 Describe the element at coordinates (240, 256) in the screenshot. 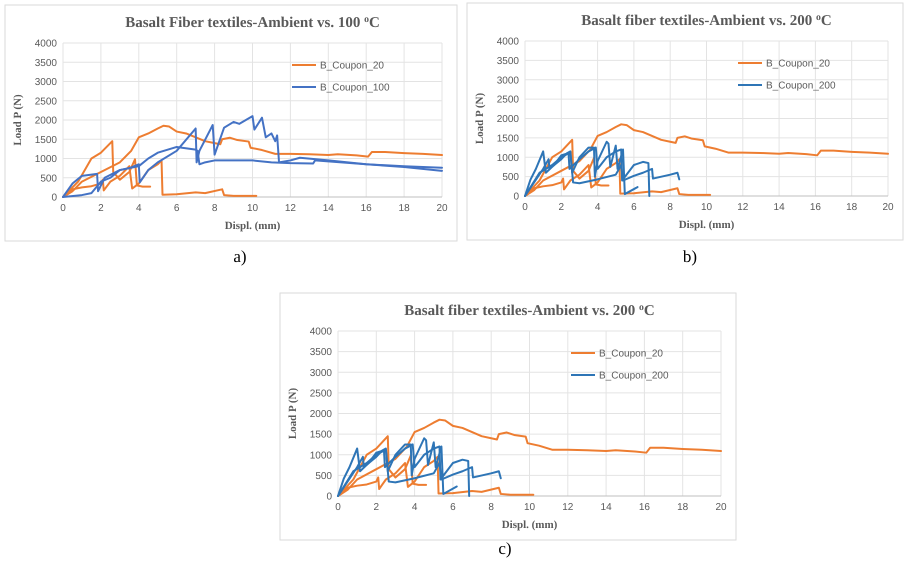

I see `text: a)` at that location.